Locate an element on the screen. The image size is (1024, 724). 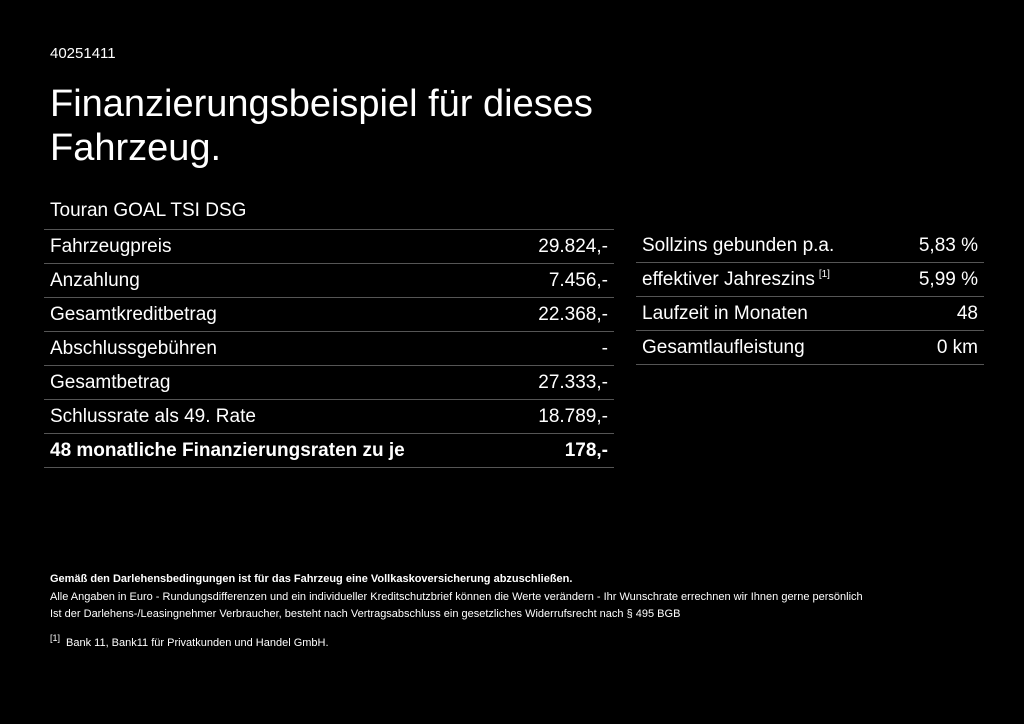
row-label-text: Gesamtkreditbetrag is located at coordinates (133, 314).